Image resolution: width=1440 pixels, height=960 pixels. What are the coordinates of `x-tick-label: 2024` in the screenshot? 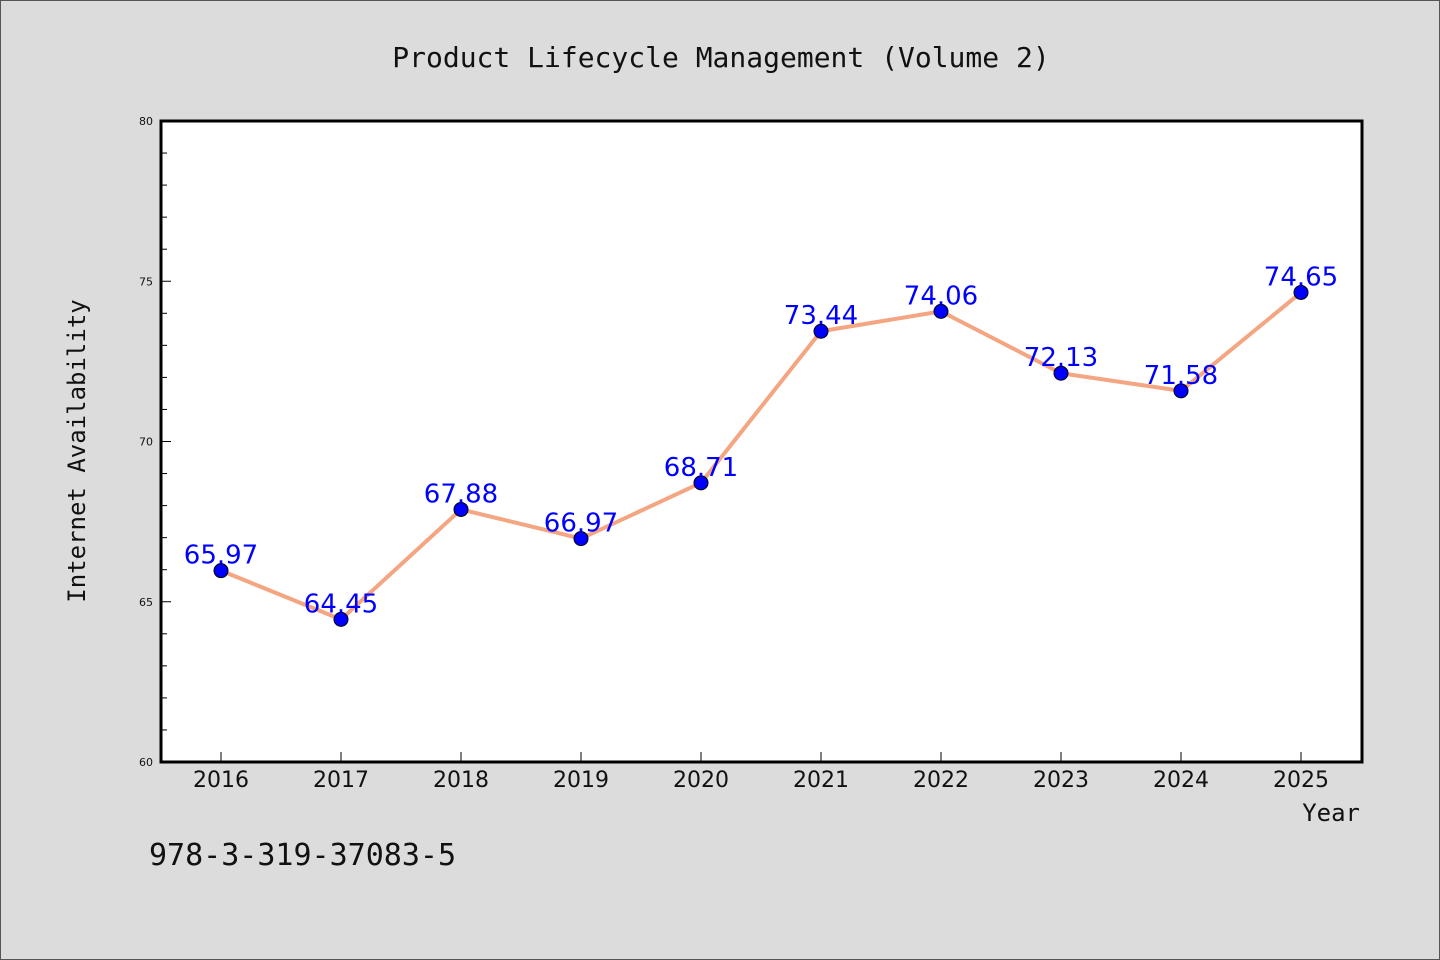 It's located at (1181, 780).